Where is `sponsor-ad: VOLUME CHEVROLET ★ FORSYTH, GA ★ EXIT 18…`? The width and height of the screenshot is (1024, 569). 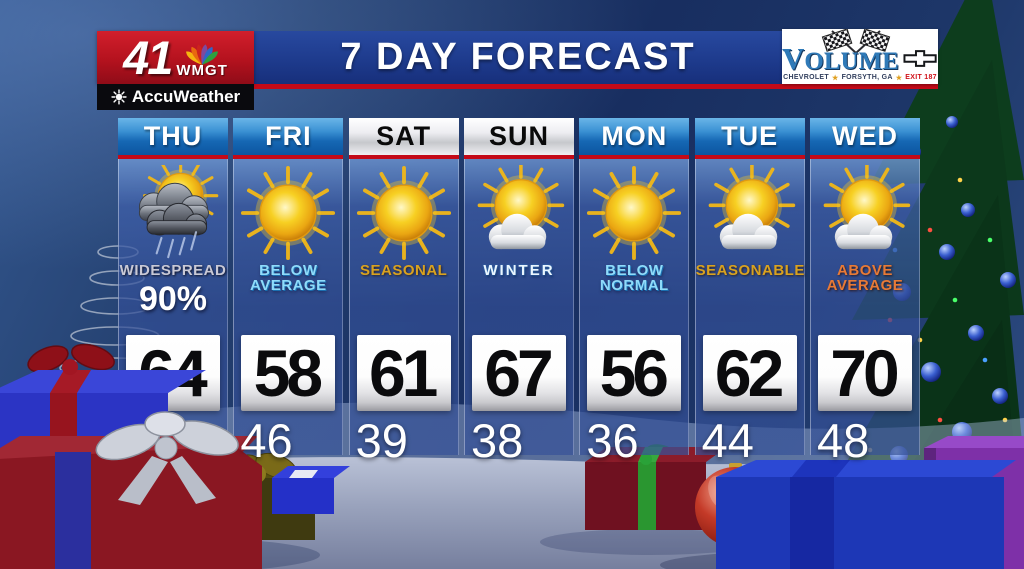
sponsor-ad: VOLUME CHEVROLET ★ FORSYTH, GA ★ EXIT 18… is located at coordinates (860, 56).